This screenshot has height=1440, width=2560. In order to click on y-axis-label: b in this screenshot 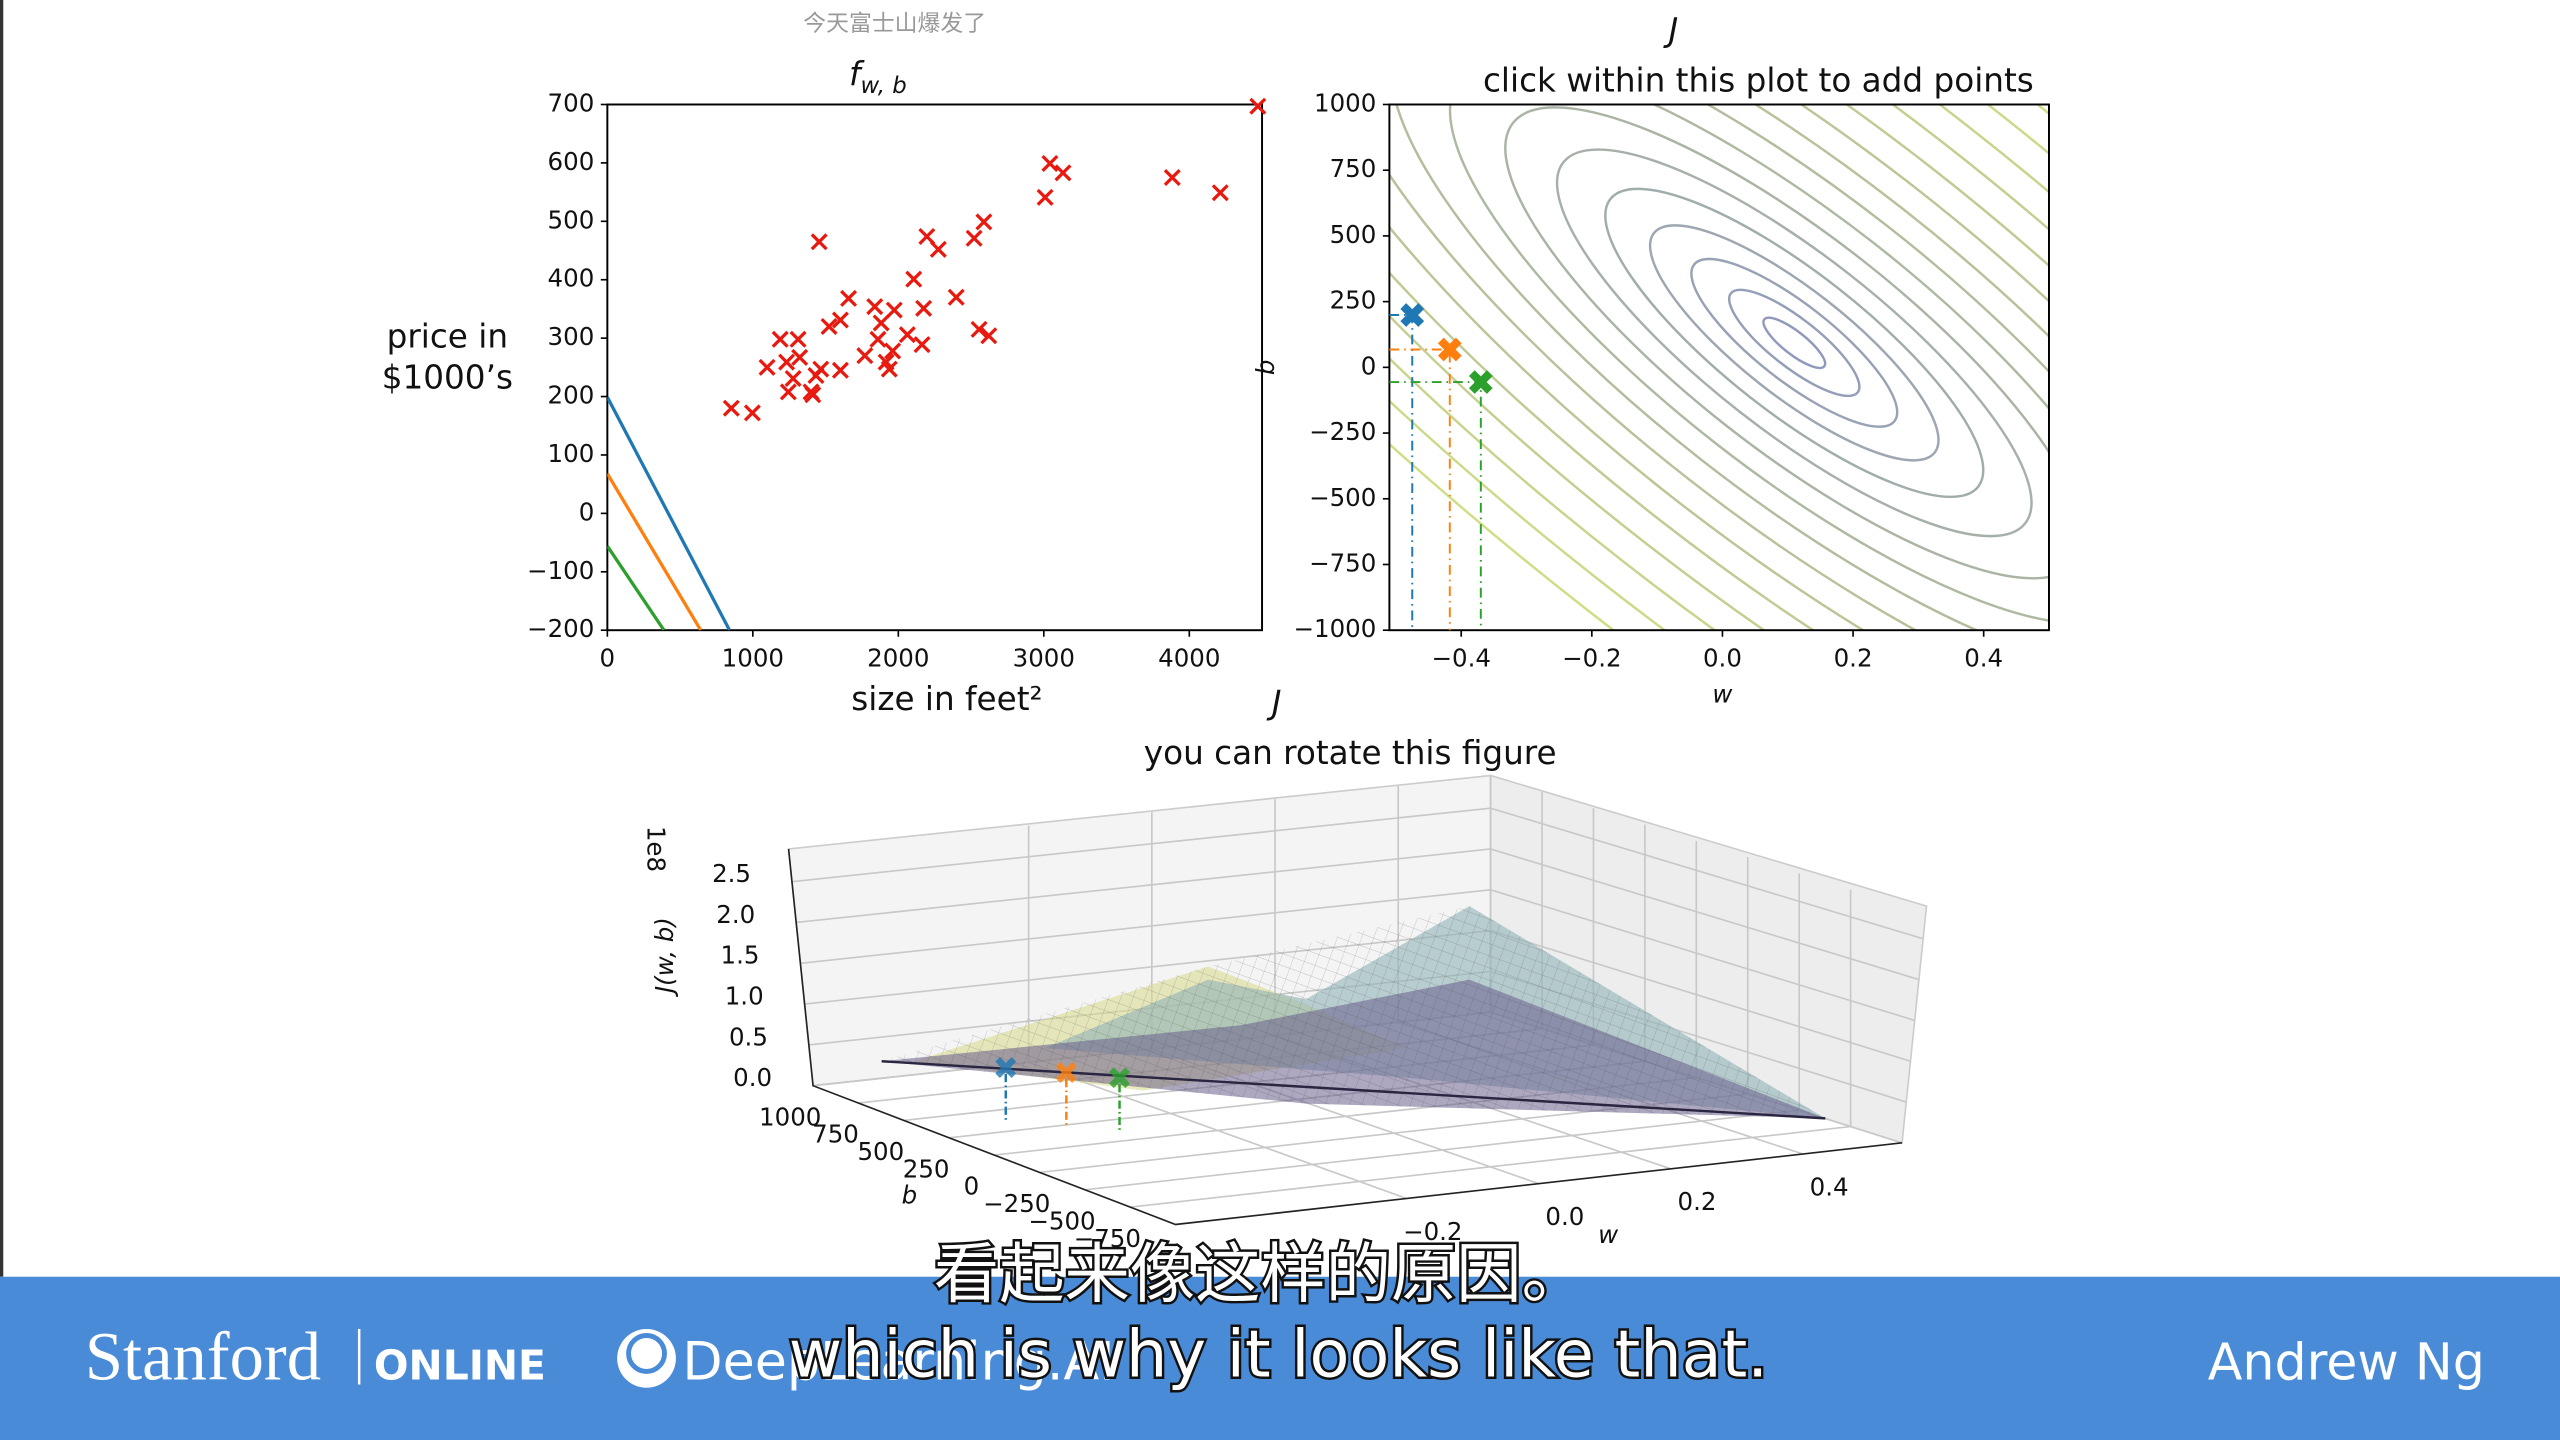, I will do `click(1265, 368)`.